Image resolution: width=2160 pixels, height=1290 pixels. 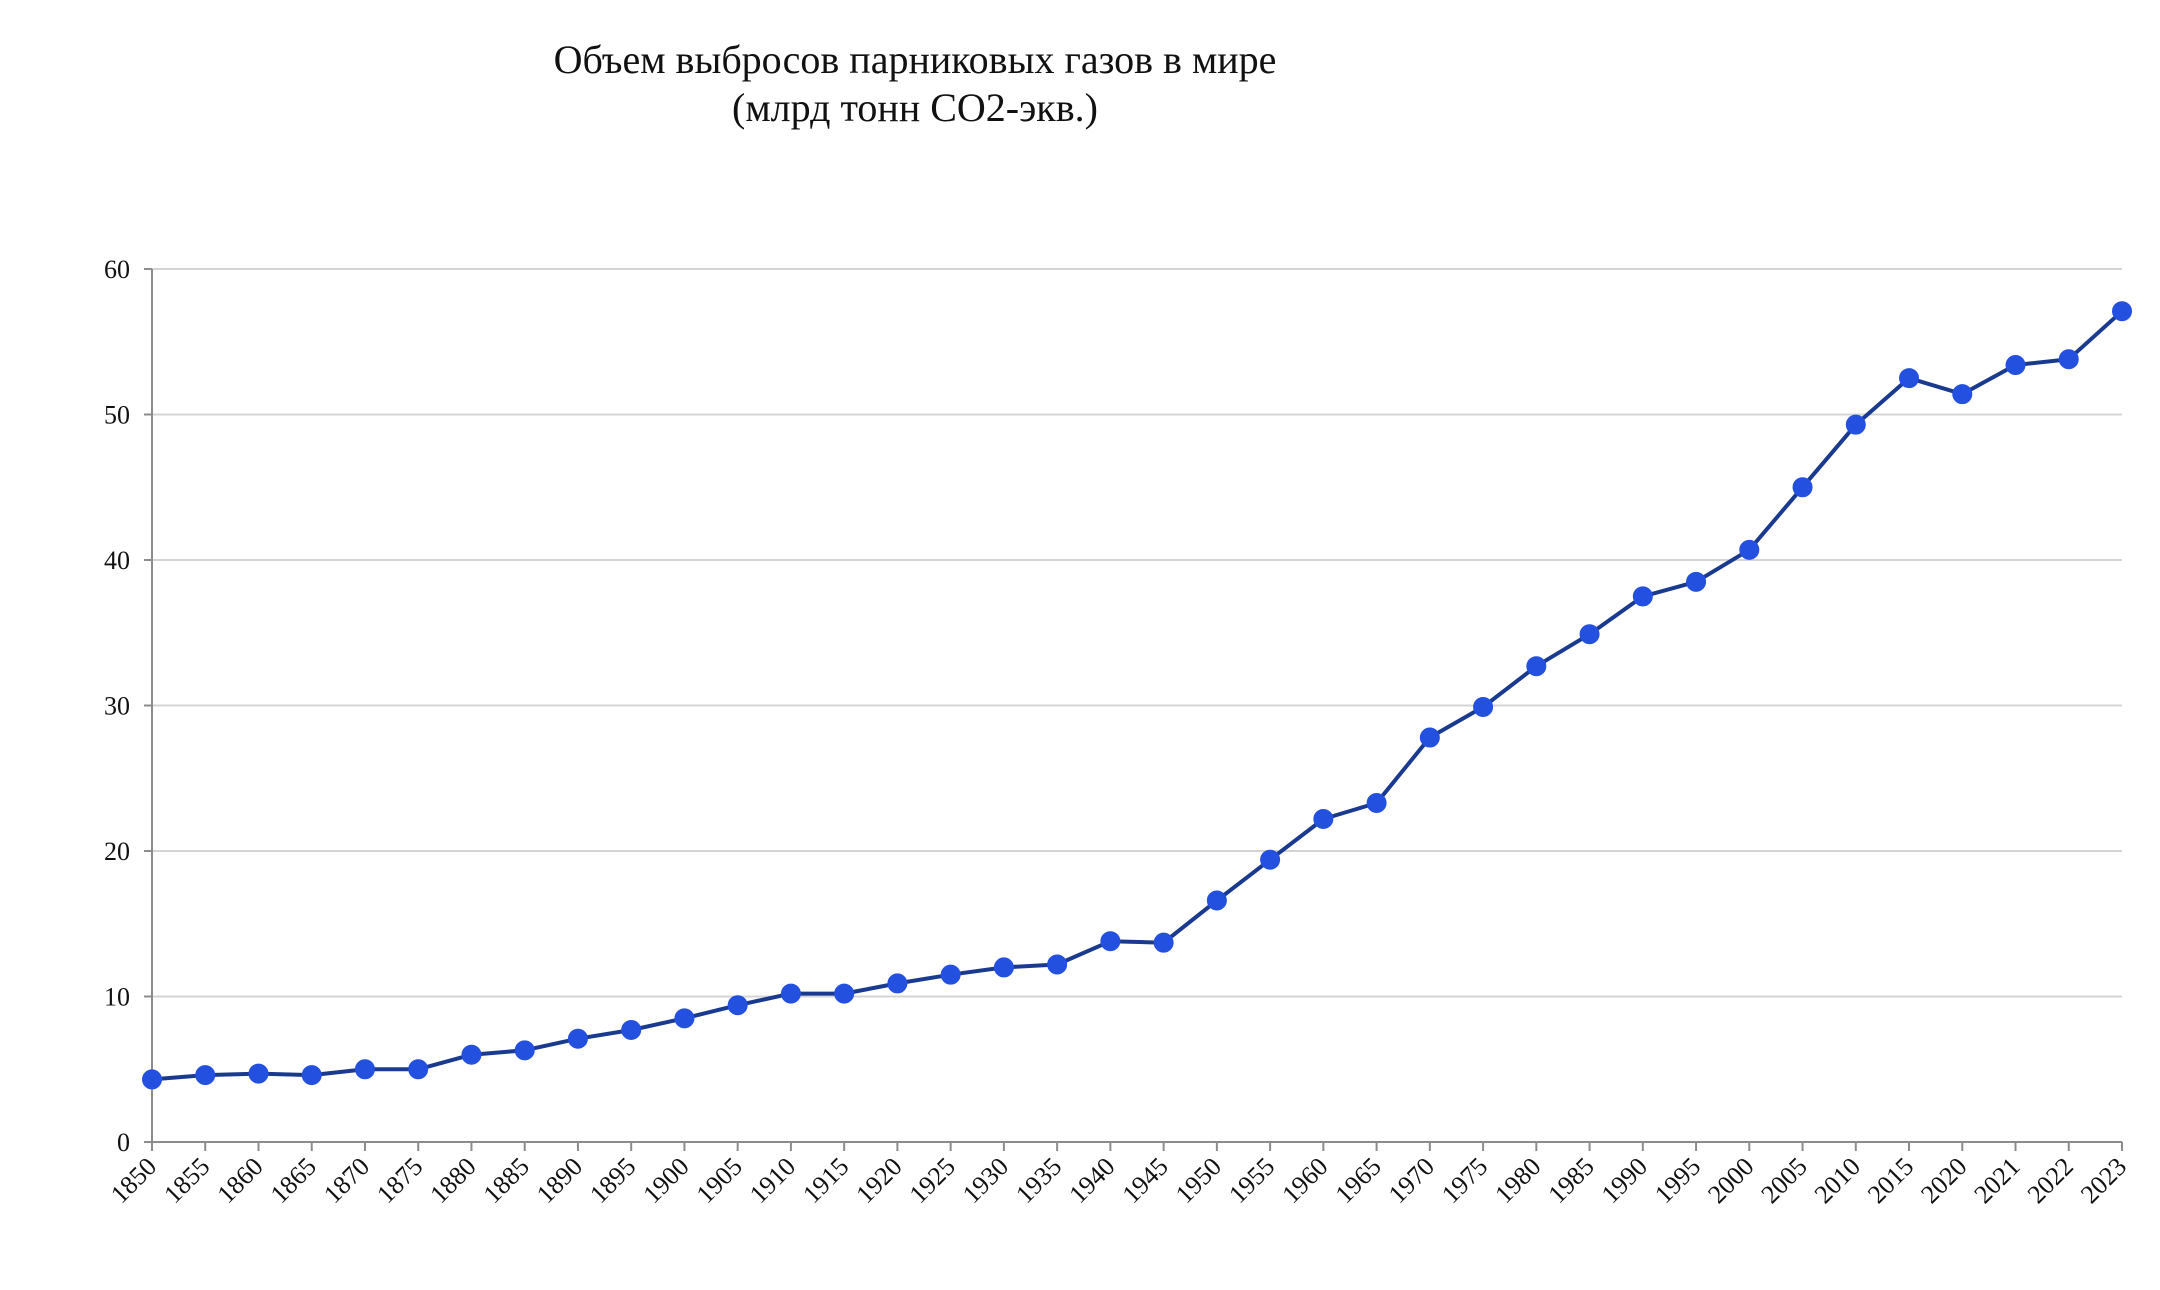 What do you see at coordinates (1464, 1180) in the screenshot?
I see `x-tick-label: 1975` at bounding box center [1464, 1180].